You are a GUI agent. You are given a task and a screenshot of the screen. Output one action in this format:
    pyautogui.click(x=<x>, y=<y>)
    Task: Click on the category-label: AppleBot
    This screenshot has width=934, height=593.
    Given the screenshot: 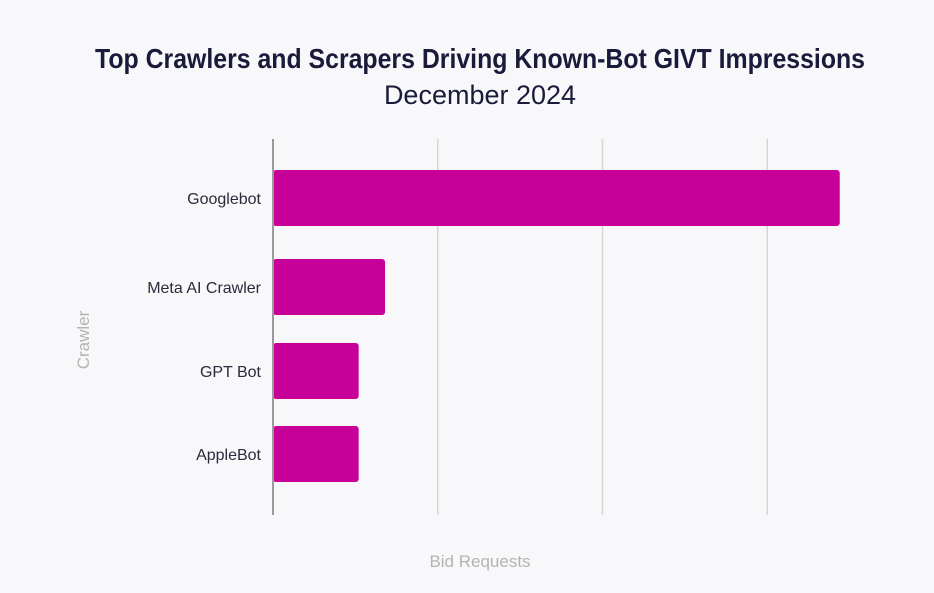 What is the action you would take?
    pyautogui.click(x=228, y=455)
    